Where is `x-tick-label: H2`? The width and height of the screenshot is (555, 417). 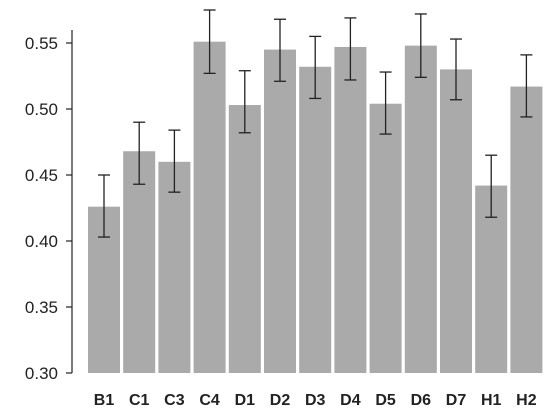
x-tick-label: H2 is located at coordinates (526, 400).